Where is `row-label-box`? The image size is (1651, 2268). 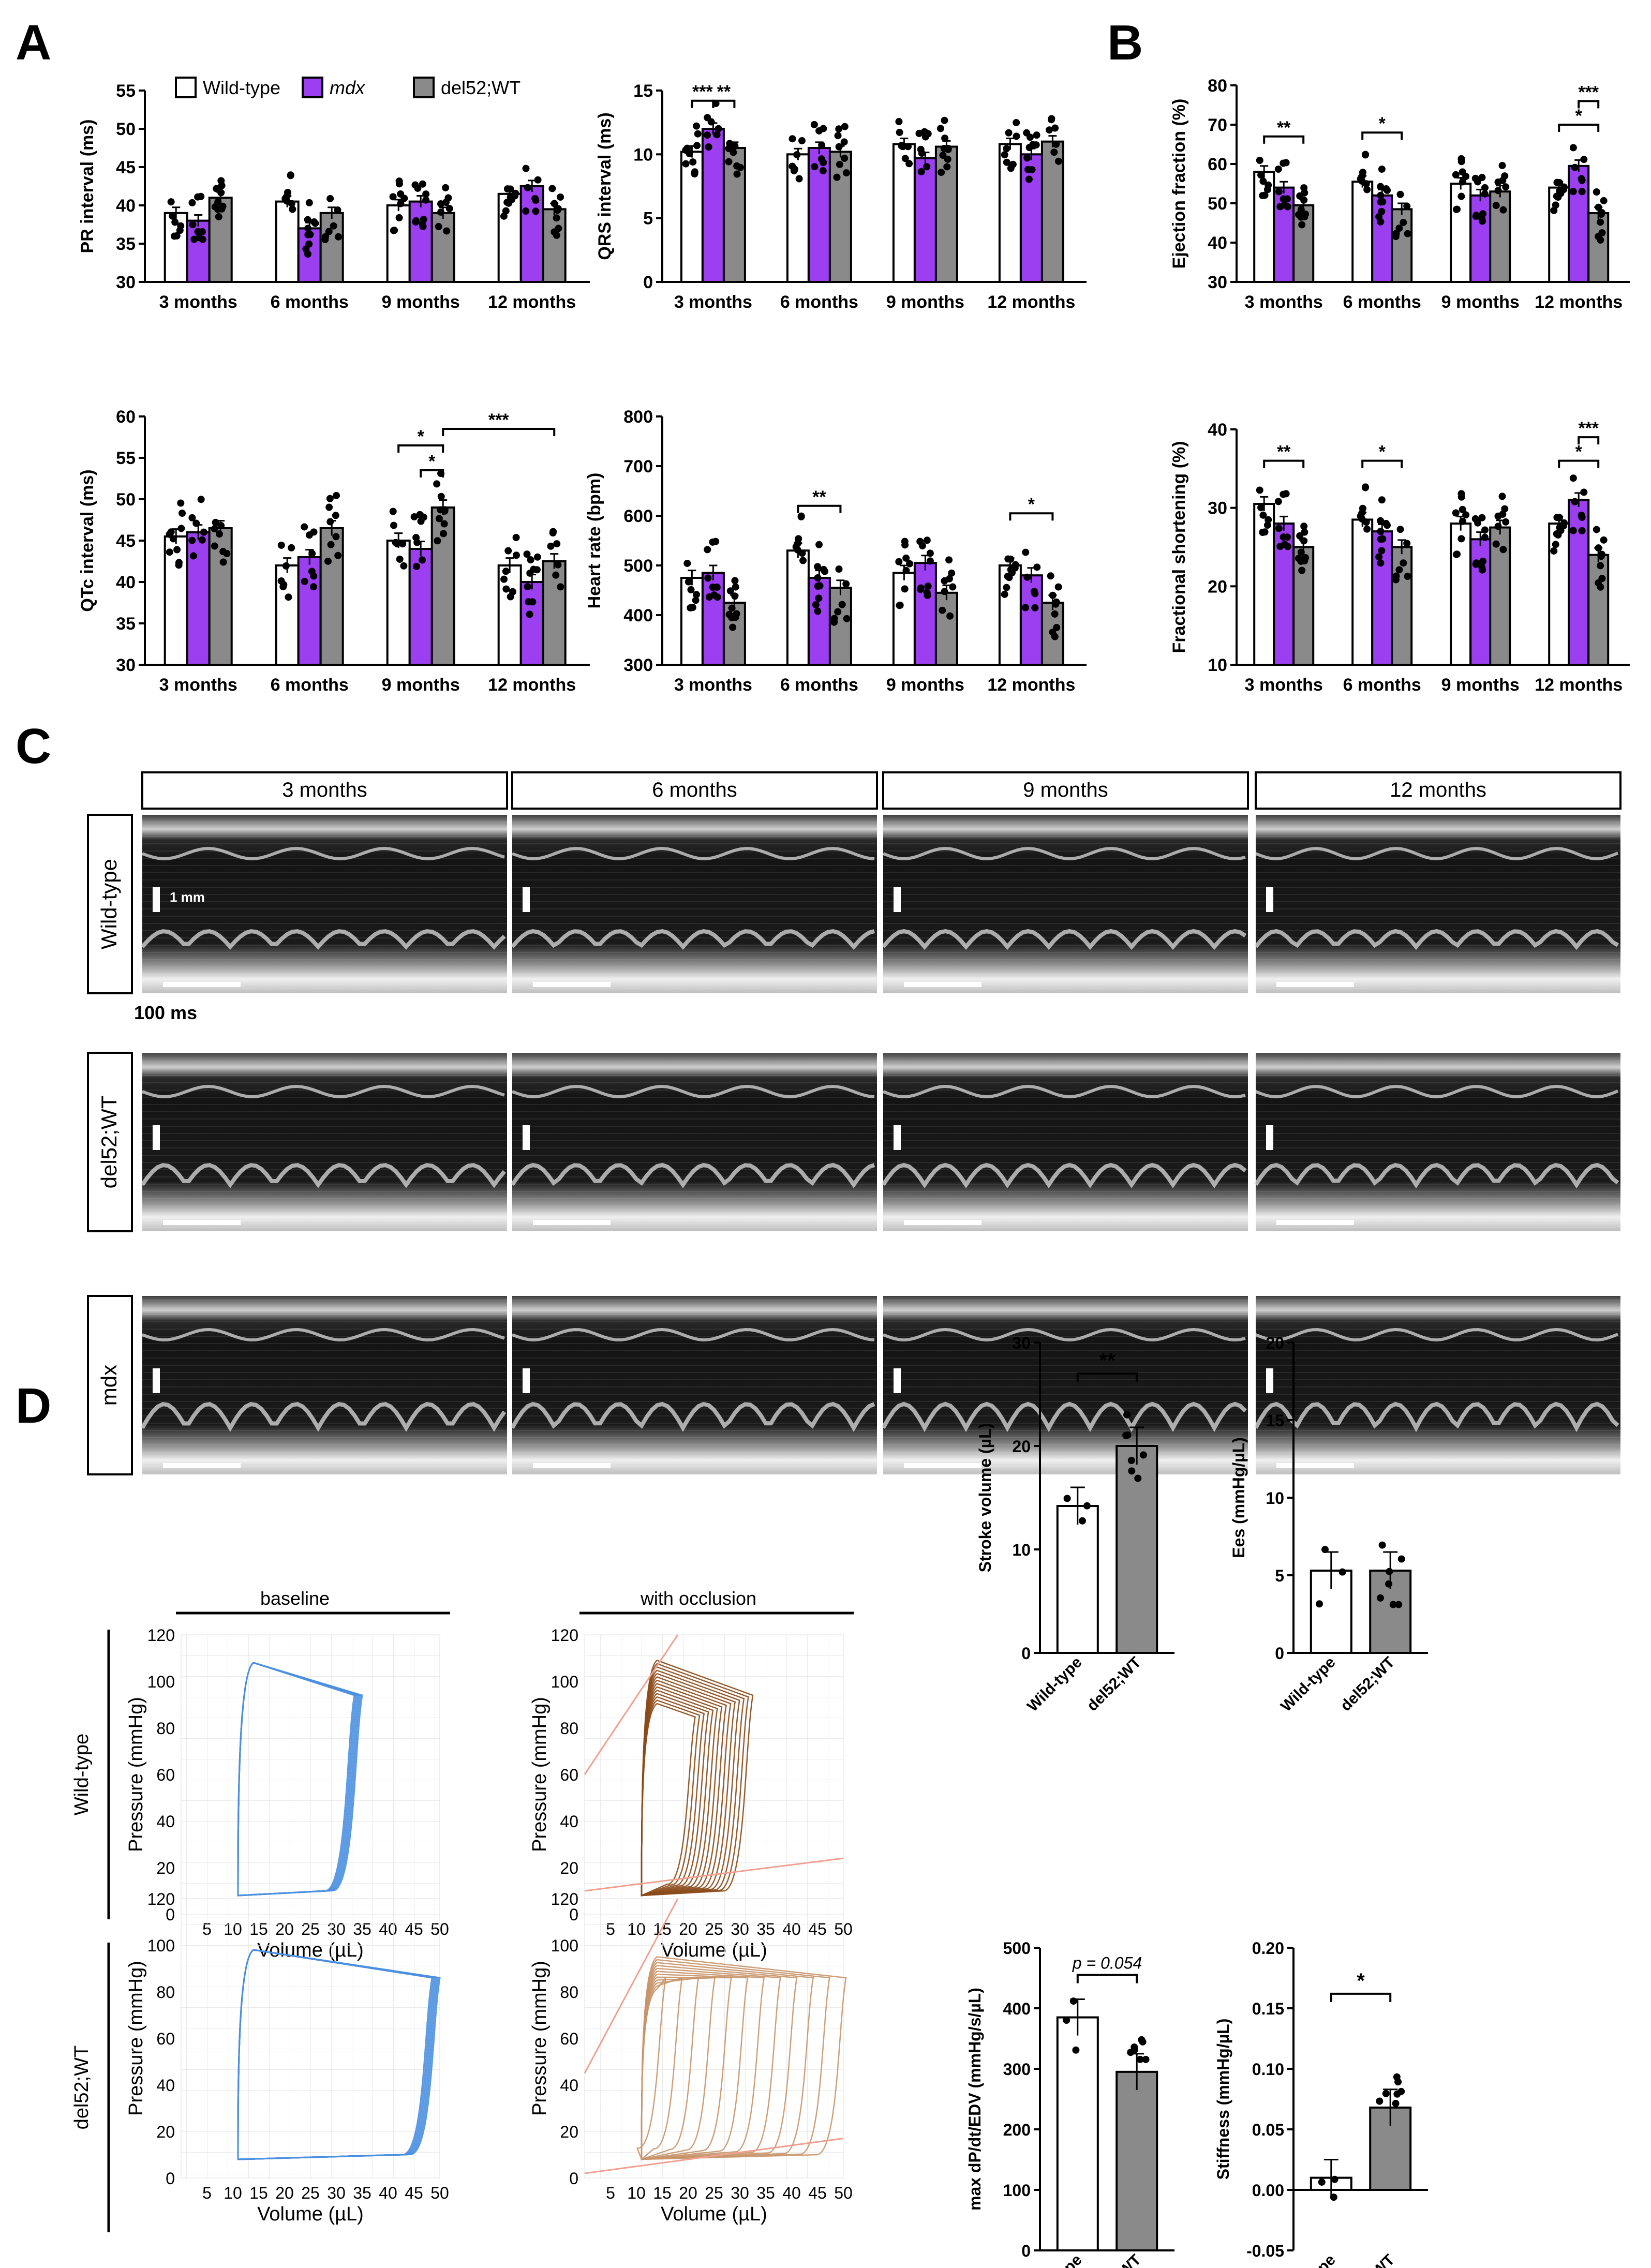 row-label-box is located at coordinates (110, 1142).